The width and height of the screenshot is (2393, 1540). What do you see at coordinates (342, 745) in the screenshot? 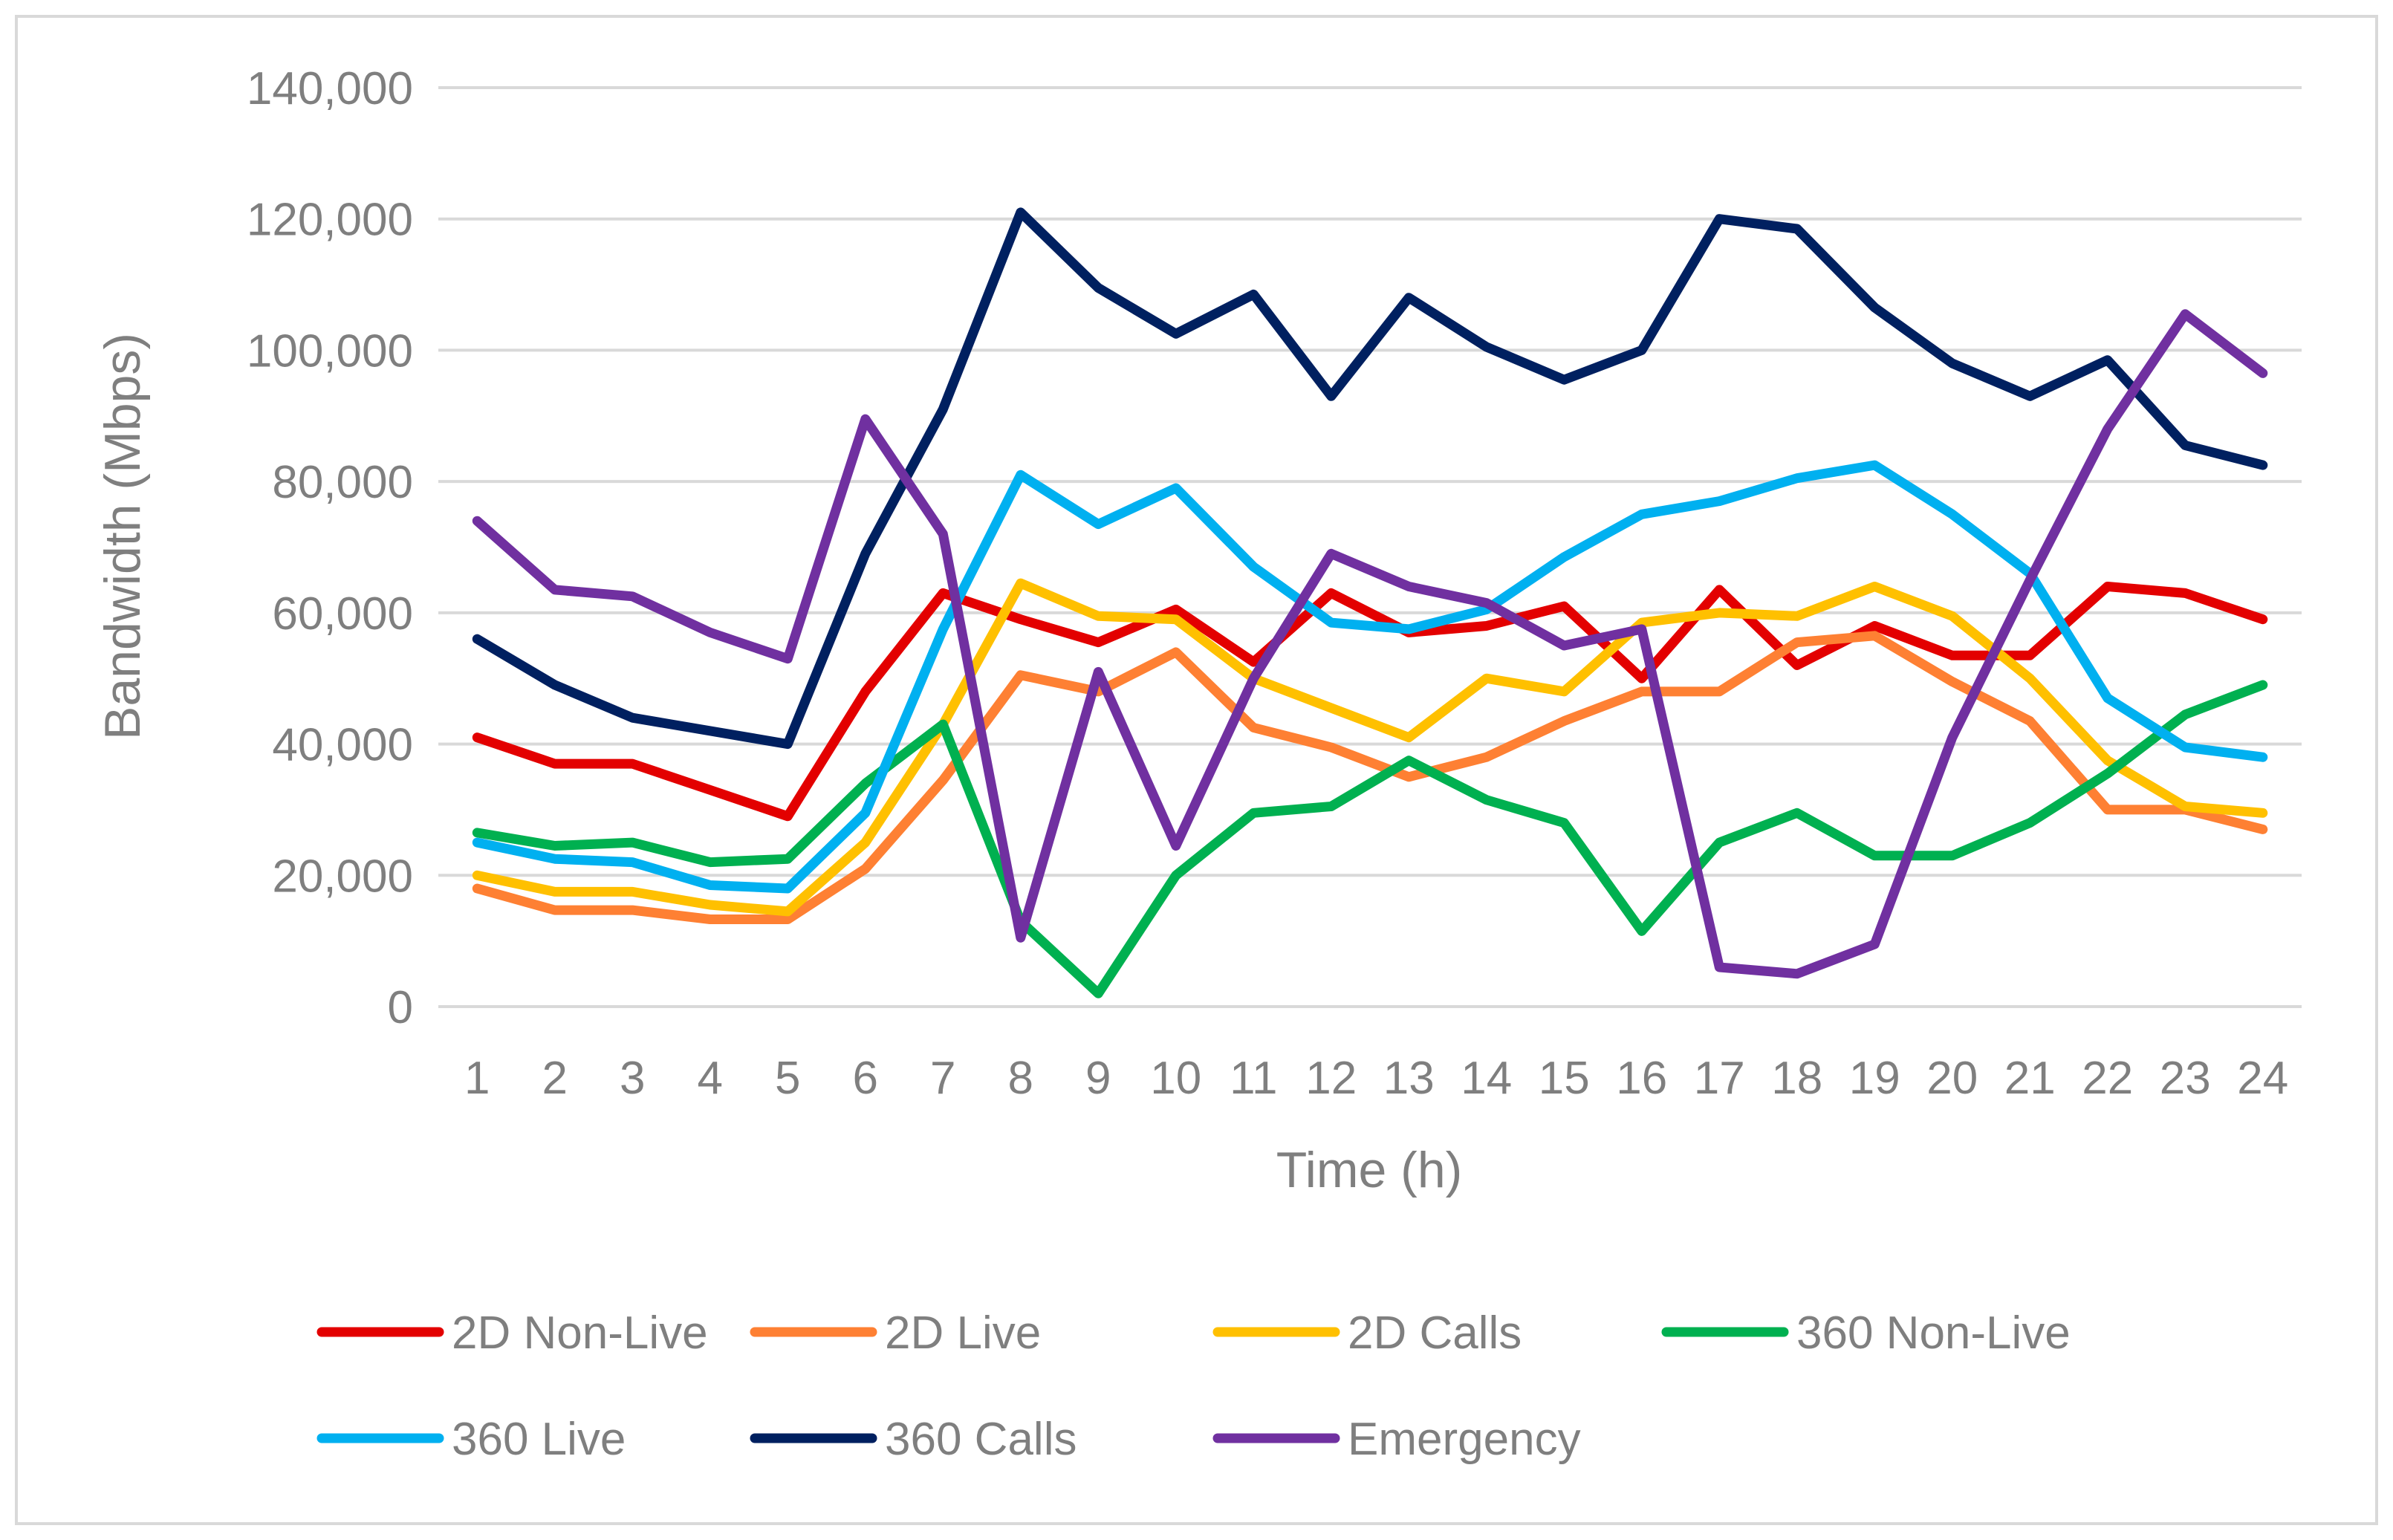
I see `y-tick-label: 40,000` at bounding box center [342, 745].